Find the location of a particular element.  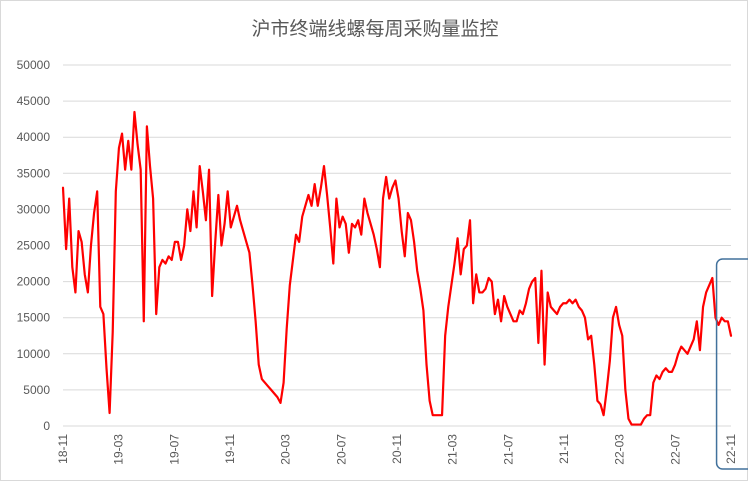

y-tick-label: 10000 is located at coordinates (34, 354).